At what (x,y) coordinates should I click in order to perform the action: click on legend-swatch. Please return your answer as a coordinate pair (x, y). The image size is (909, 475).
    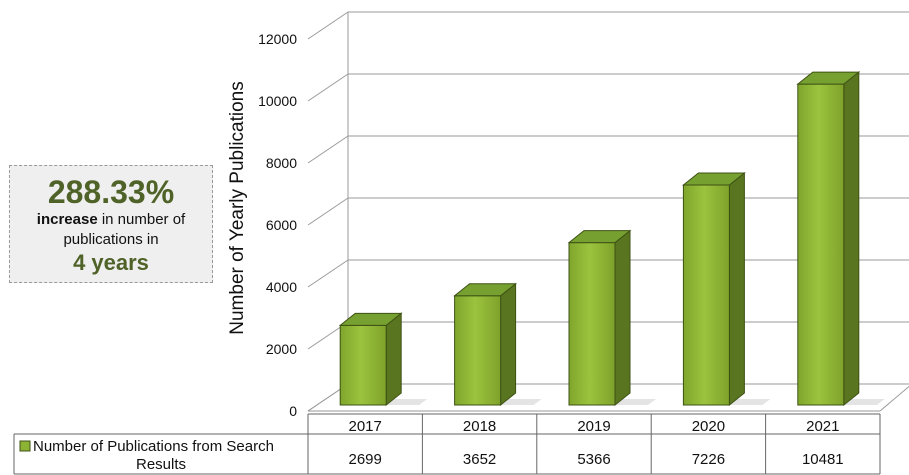
    Looking at the image, I should click on (25, 446).